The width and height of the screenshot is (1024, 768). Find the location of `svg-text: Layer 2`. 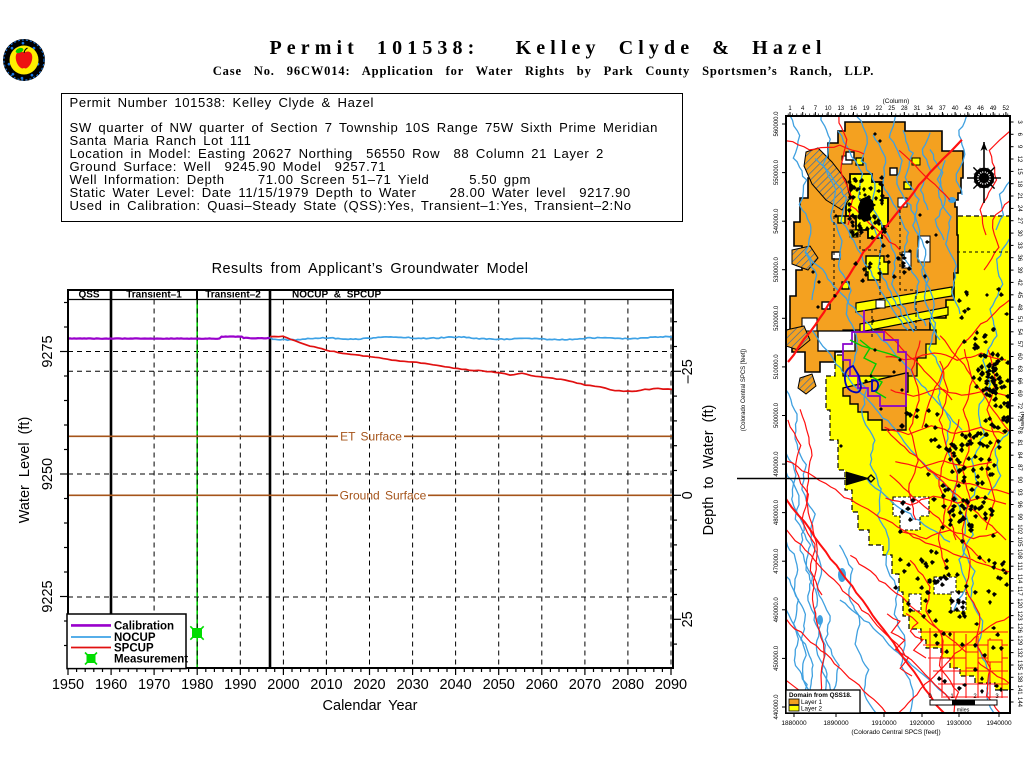

svg-text: Layer 2 is located at coordinates (812, 709).